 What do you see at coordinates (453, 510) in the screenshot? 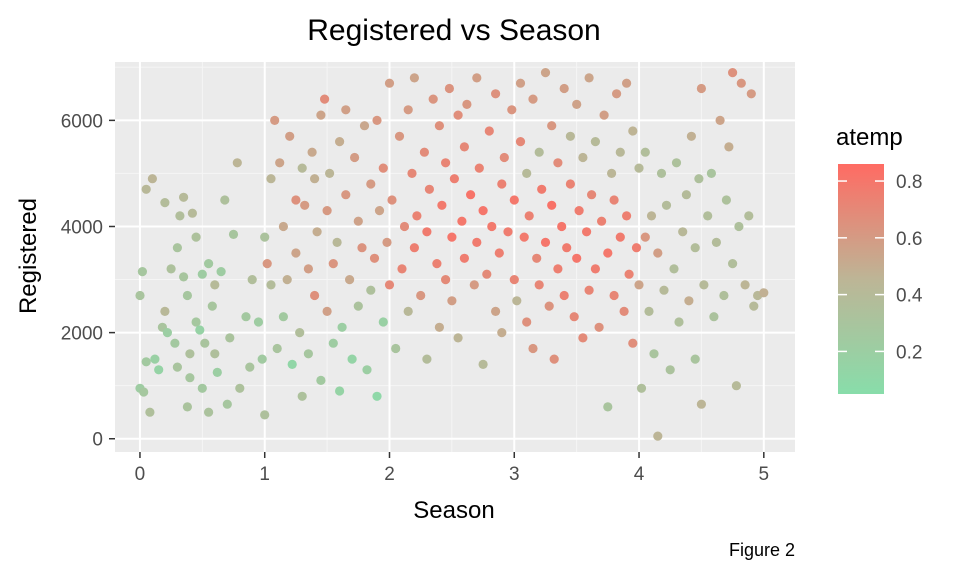
I see `x-axis-title: Season` at bounding box center [453, 510].